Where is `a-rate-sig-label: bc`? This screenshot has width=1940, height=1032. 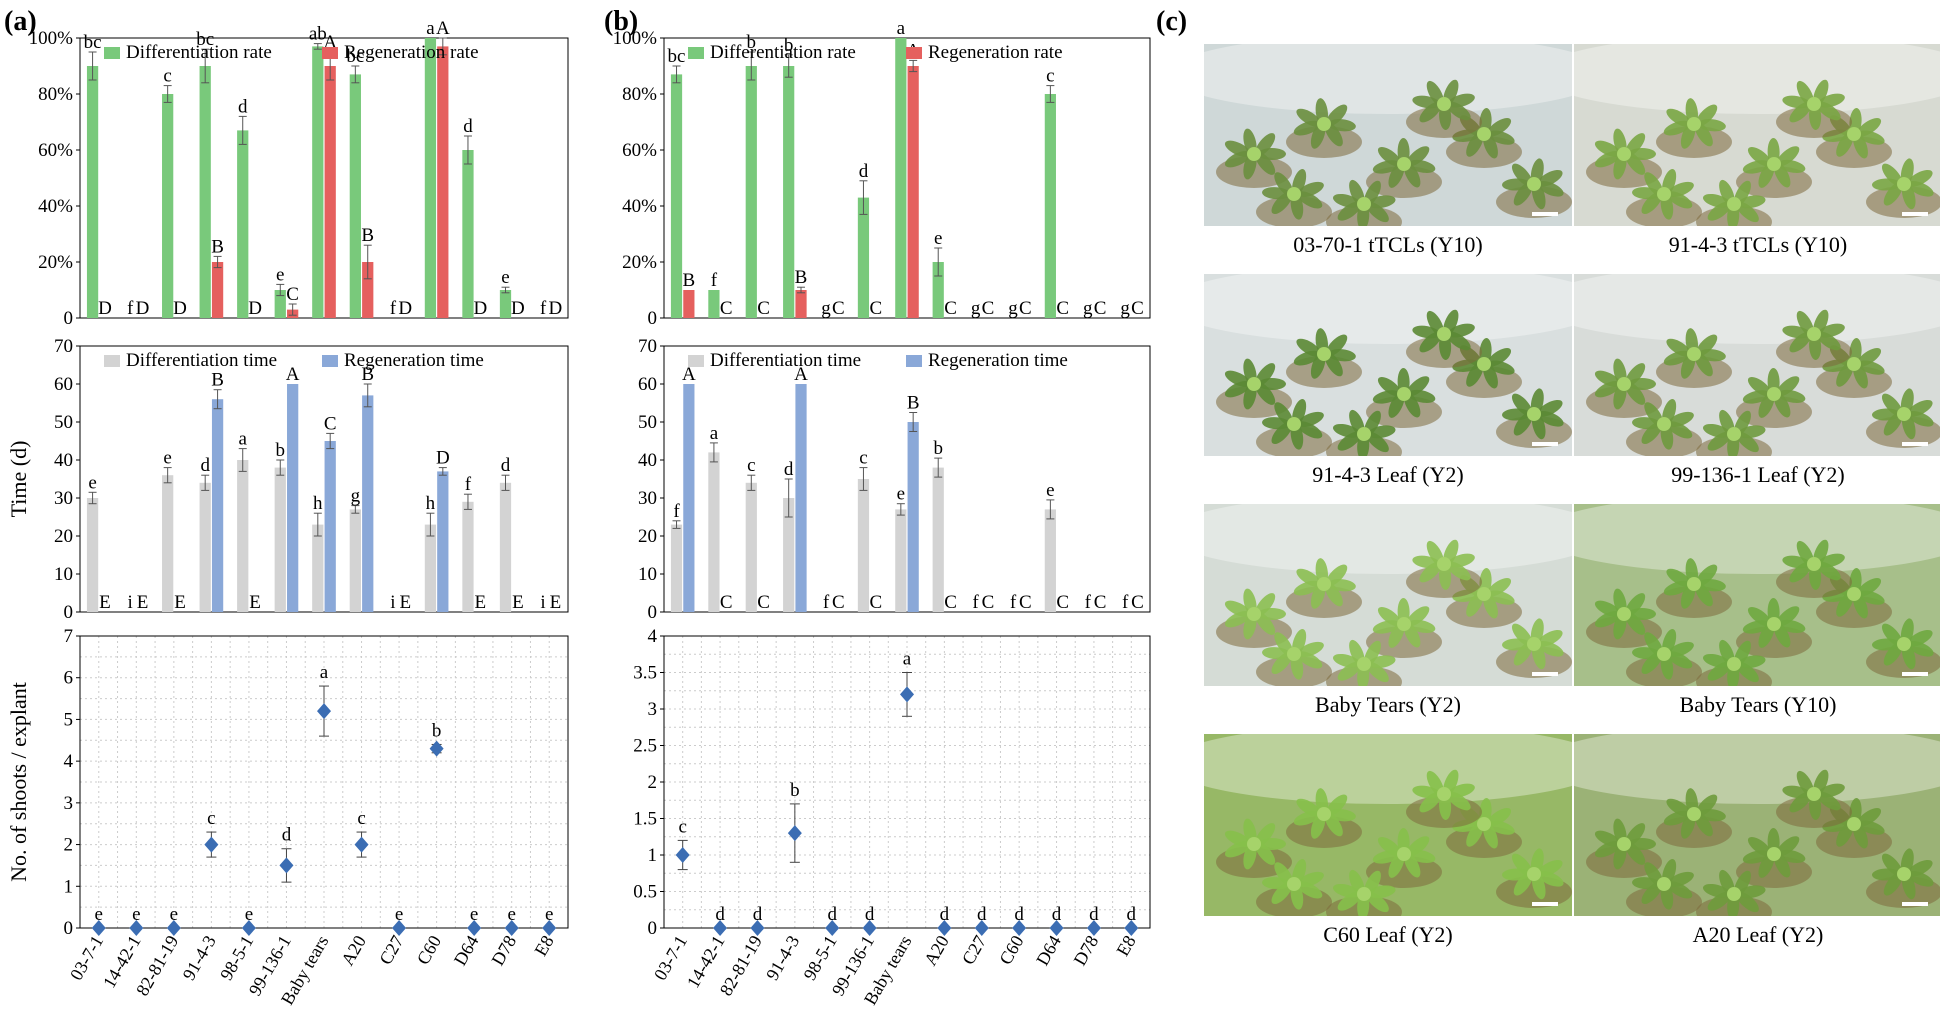
a-rate-sig-label: bc is located at coordinates (205, 39).